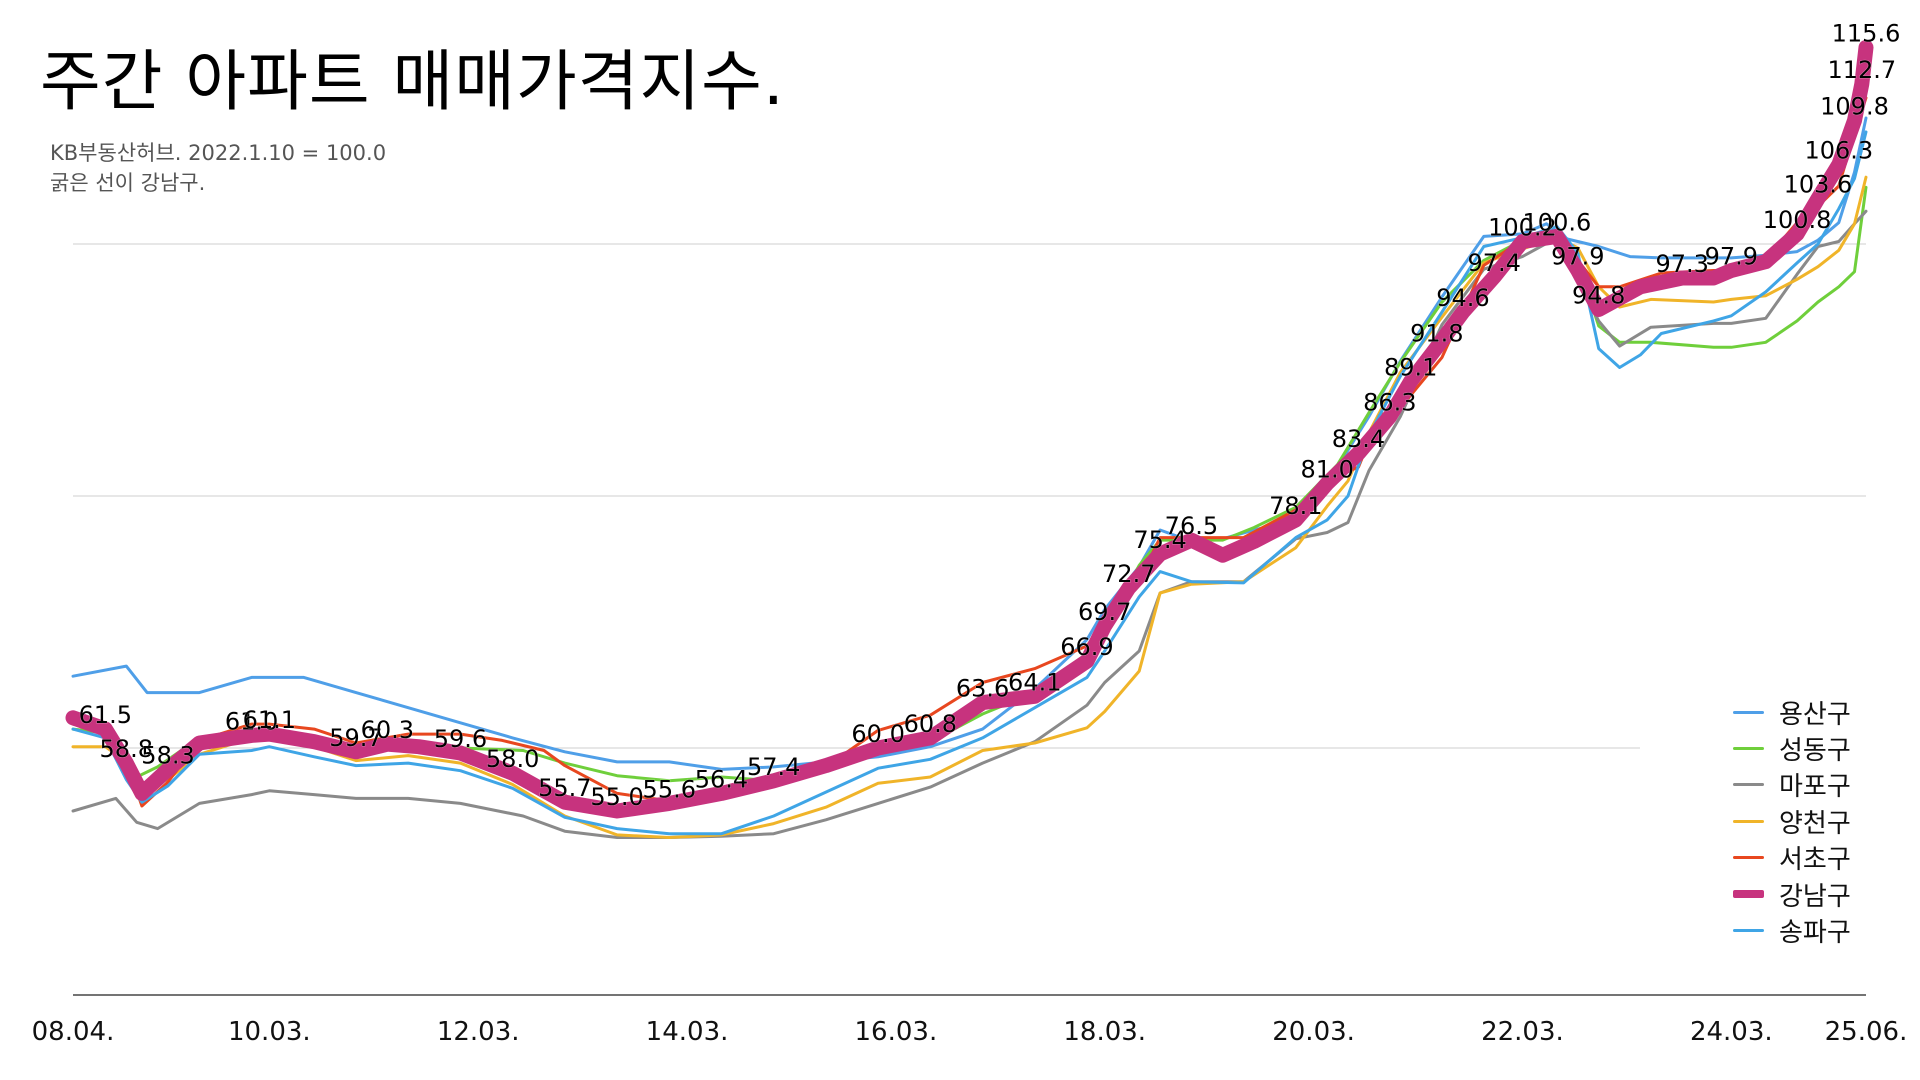 The image size is (1920, 1080). I want to click on data-label: 57.4, so click(773, 767).